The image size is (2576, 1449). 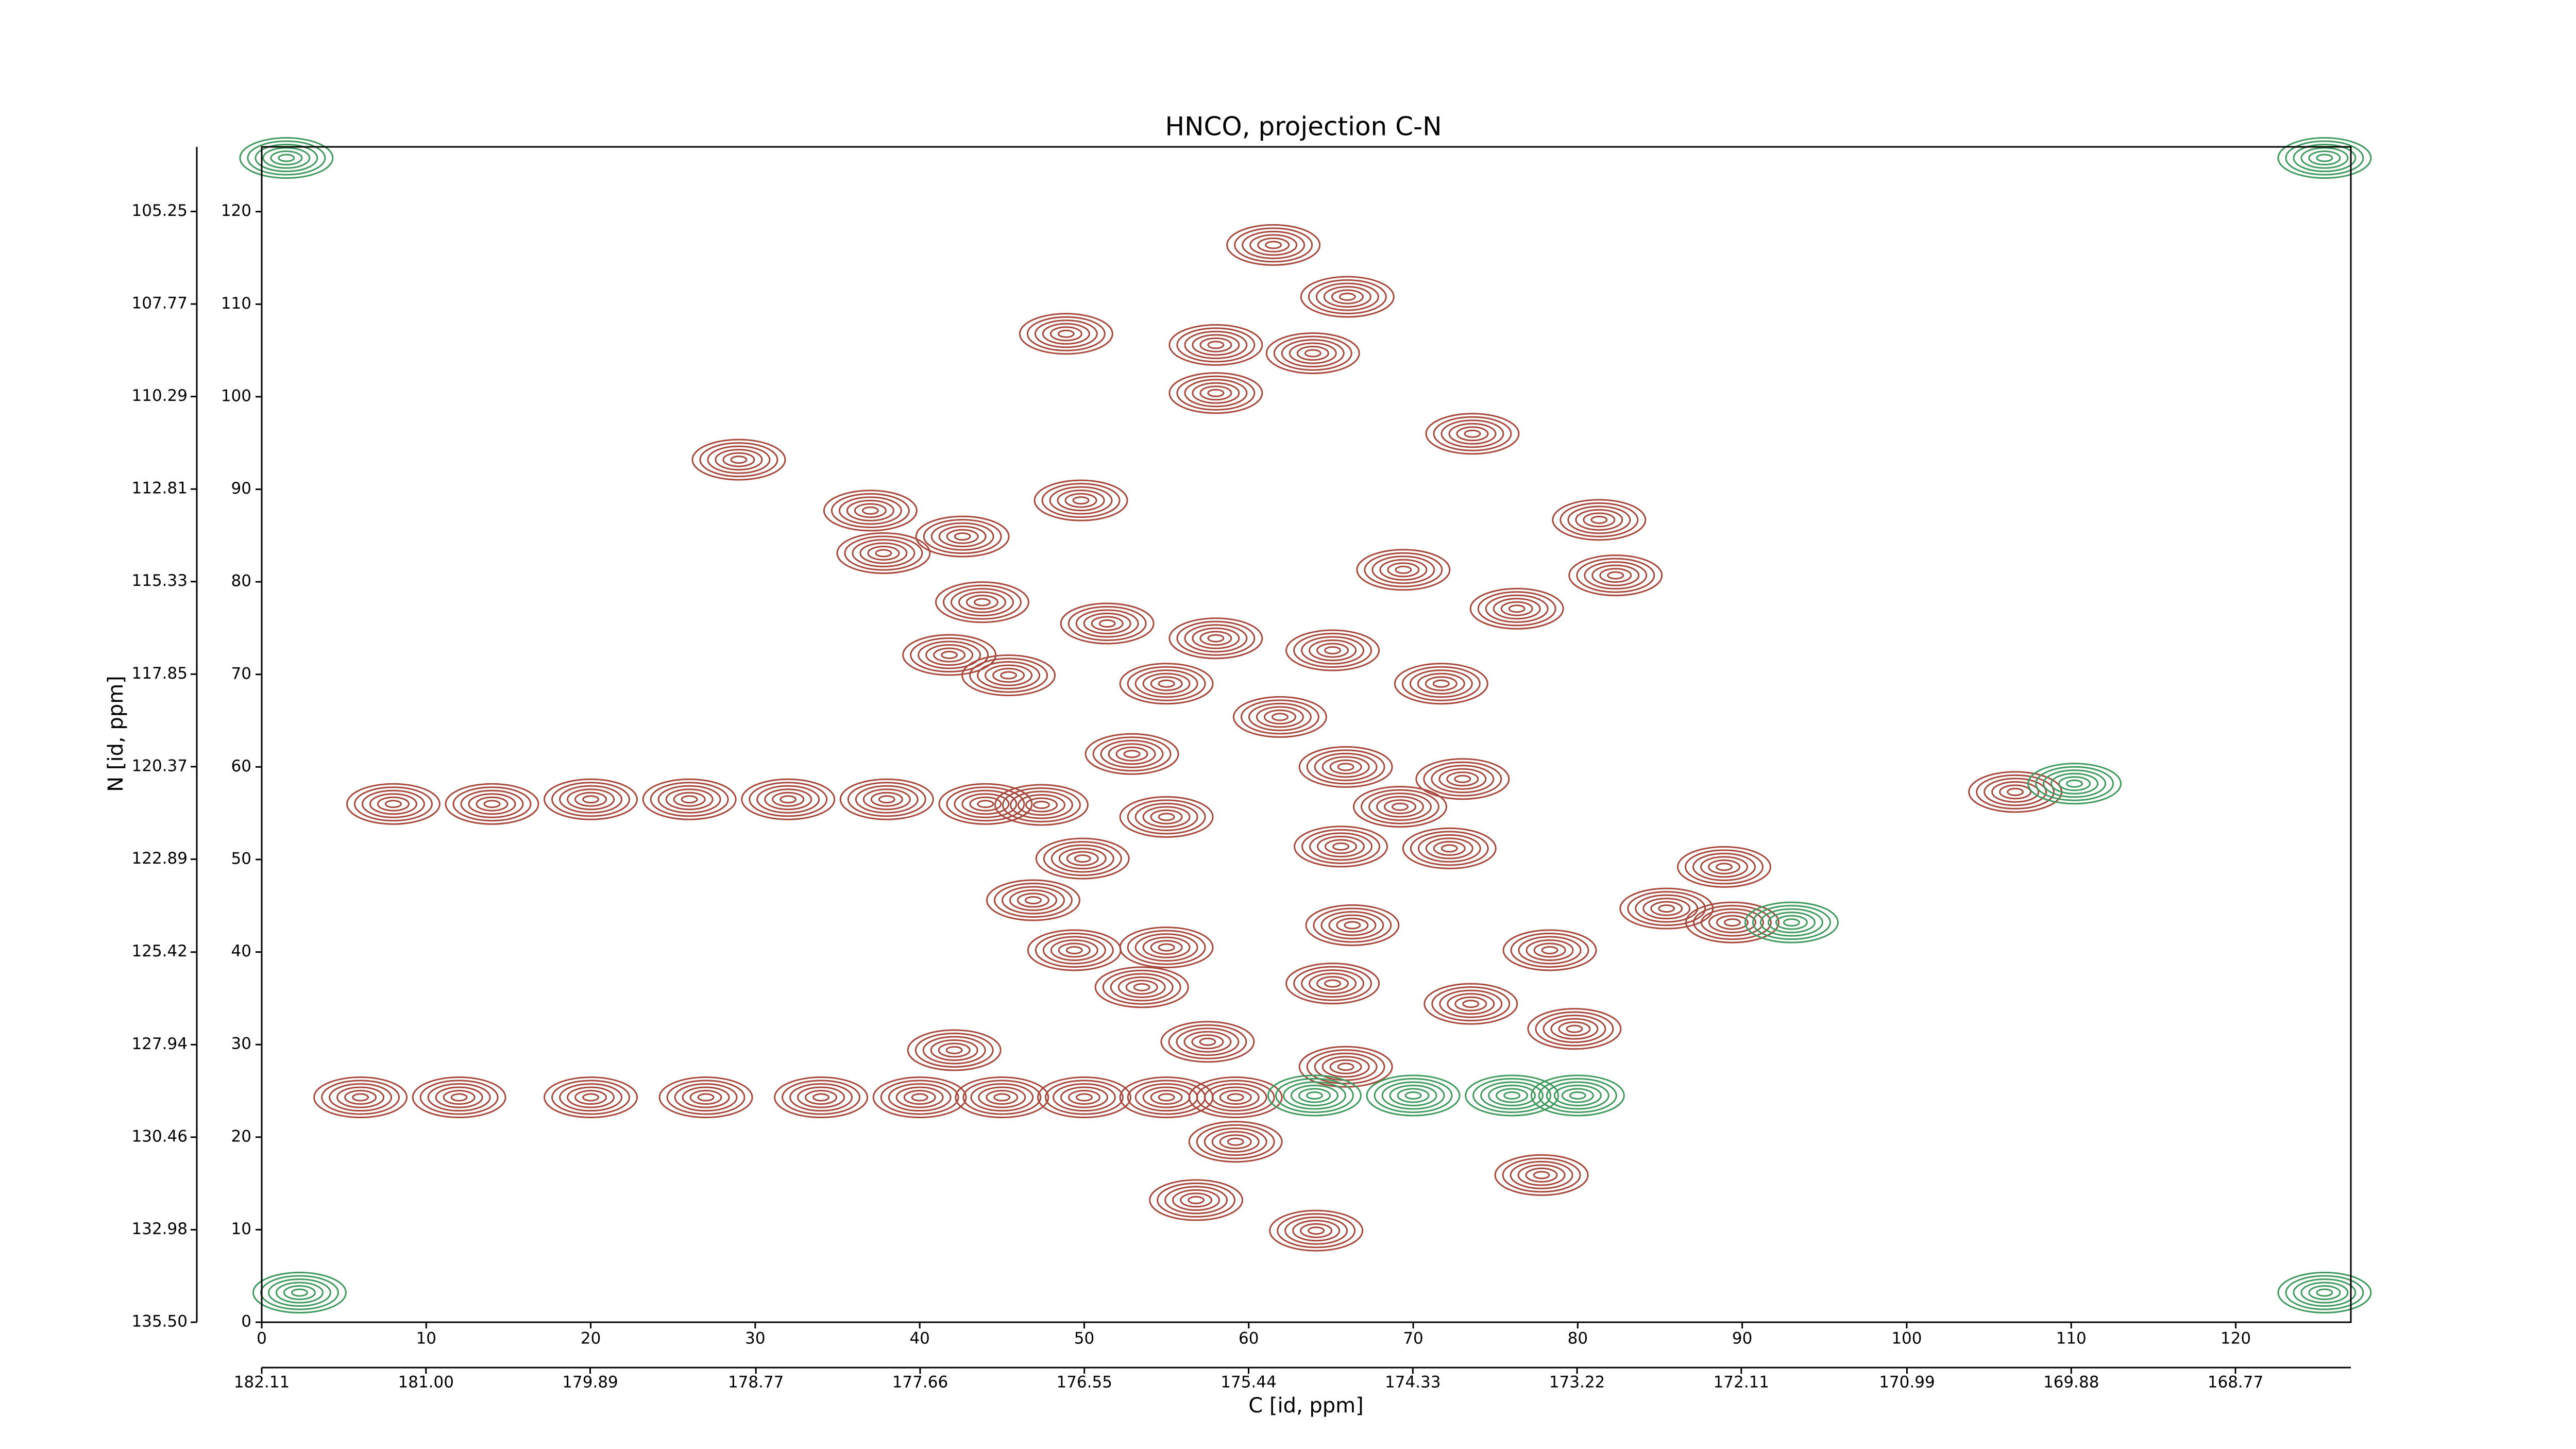 What do you see at coordinates (1413, 1338) in the screenshot?
I see `x-tick-label: 70` at bounding box center [1413, 1338].